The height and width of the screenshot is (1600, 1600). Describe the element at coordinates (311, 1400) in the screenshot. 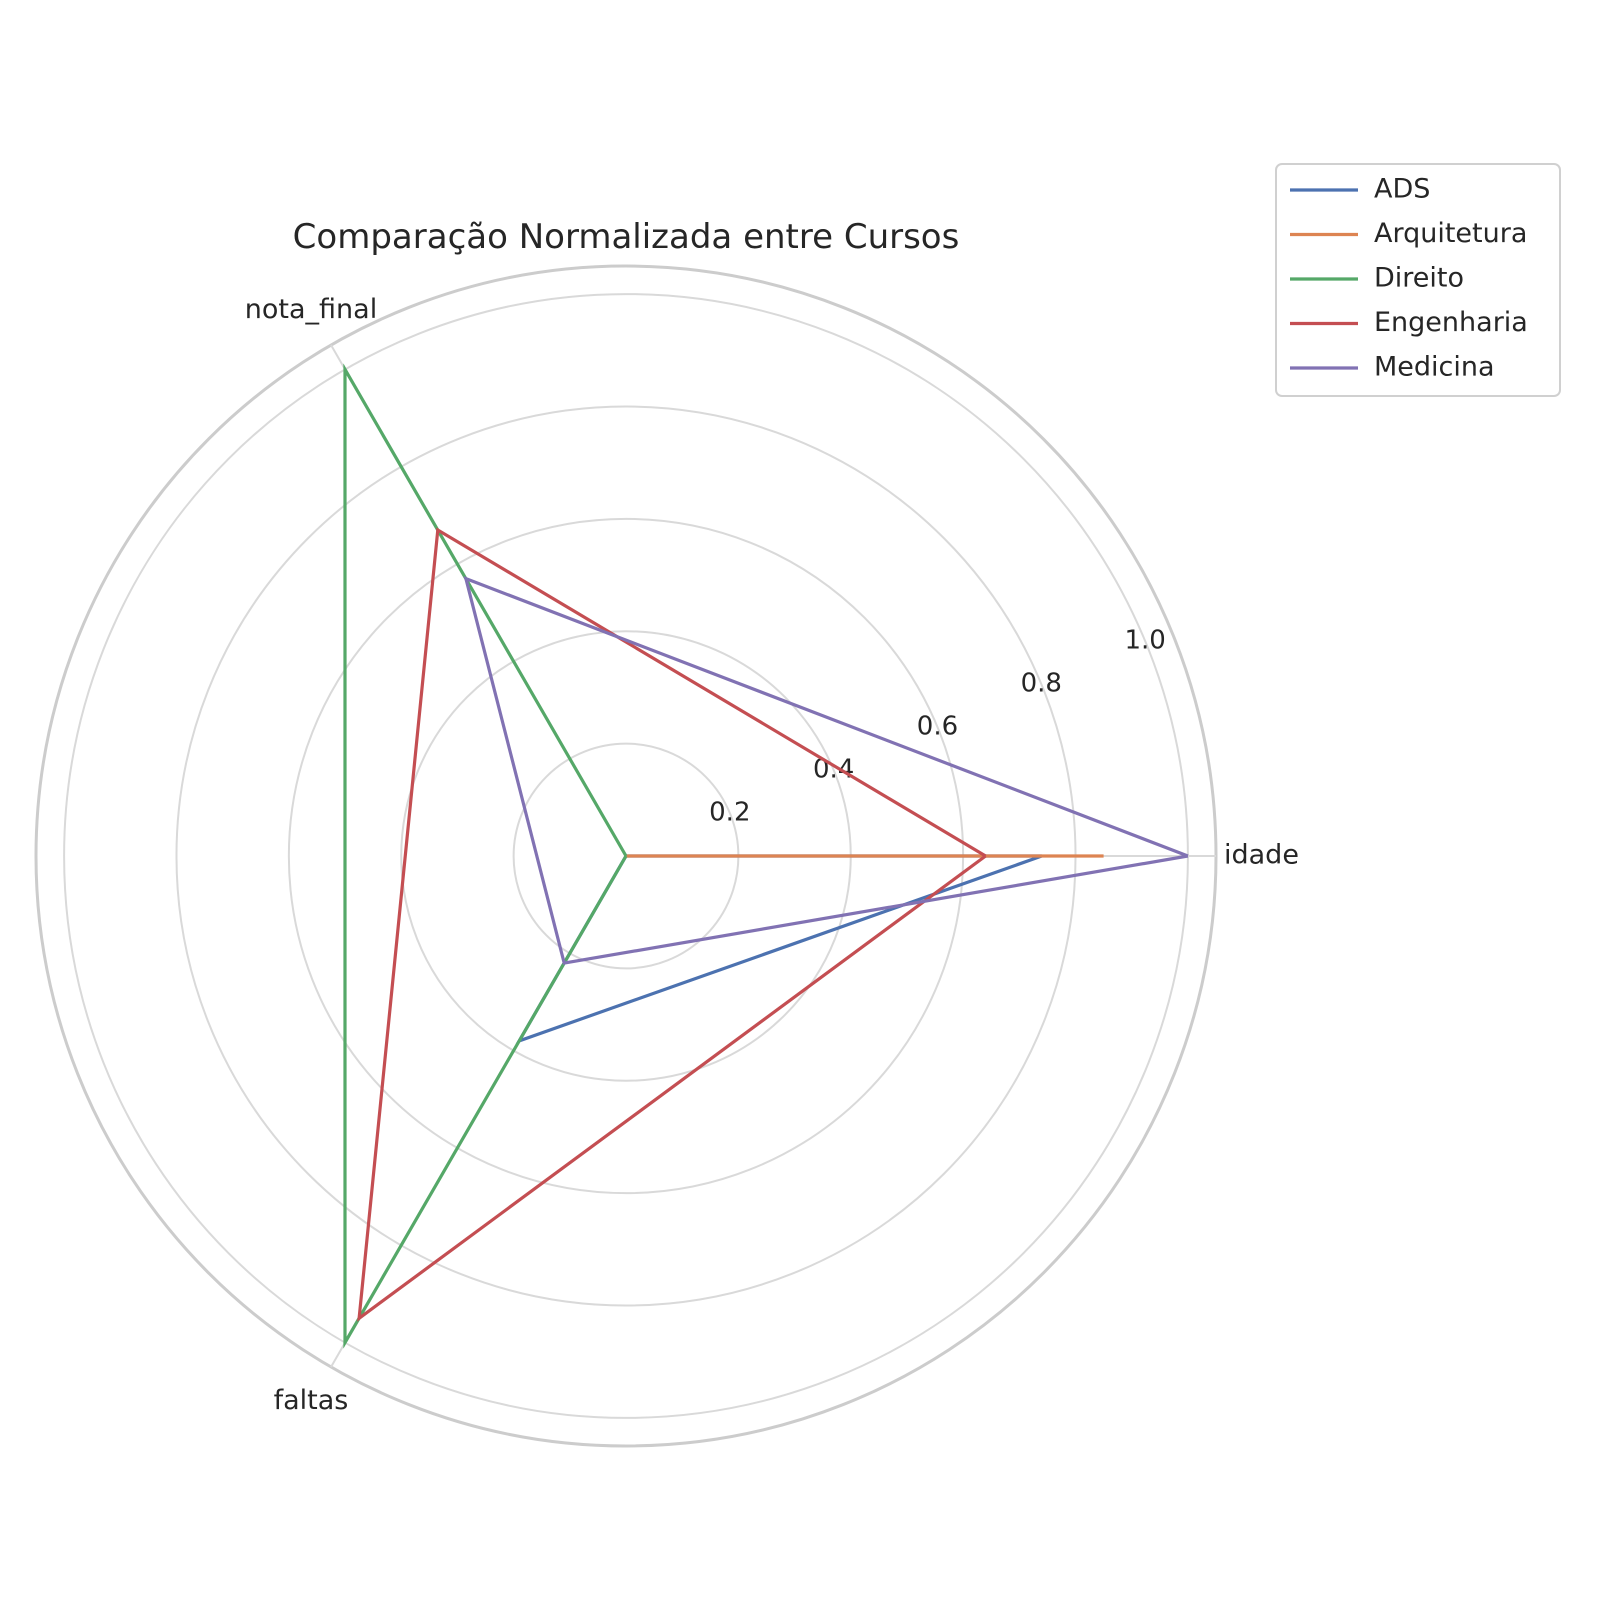

I see `axis-label-faltas: faltas` at that location.